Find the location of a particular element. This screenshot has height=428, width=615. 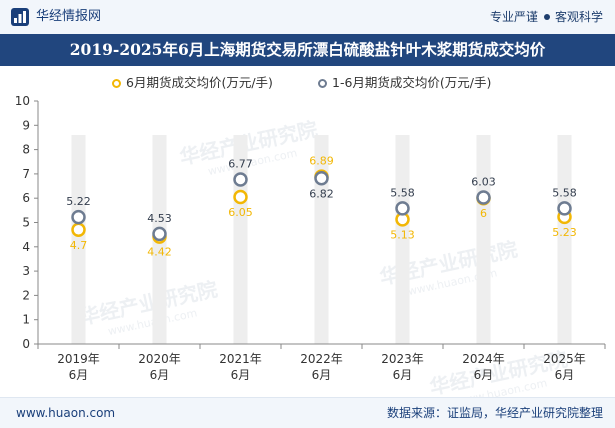

y-tick-label: 8 is located at coordinates (26, 150).